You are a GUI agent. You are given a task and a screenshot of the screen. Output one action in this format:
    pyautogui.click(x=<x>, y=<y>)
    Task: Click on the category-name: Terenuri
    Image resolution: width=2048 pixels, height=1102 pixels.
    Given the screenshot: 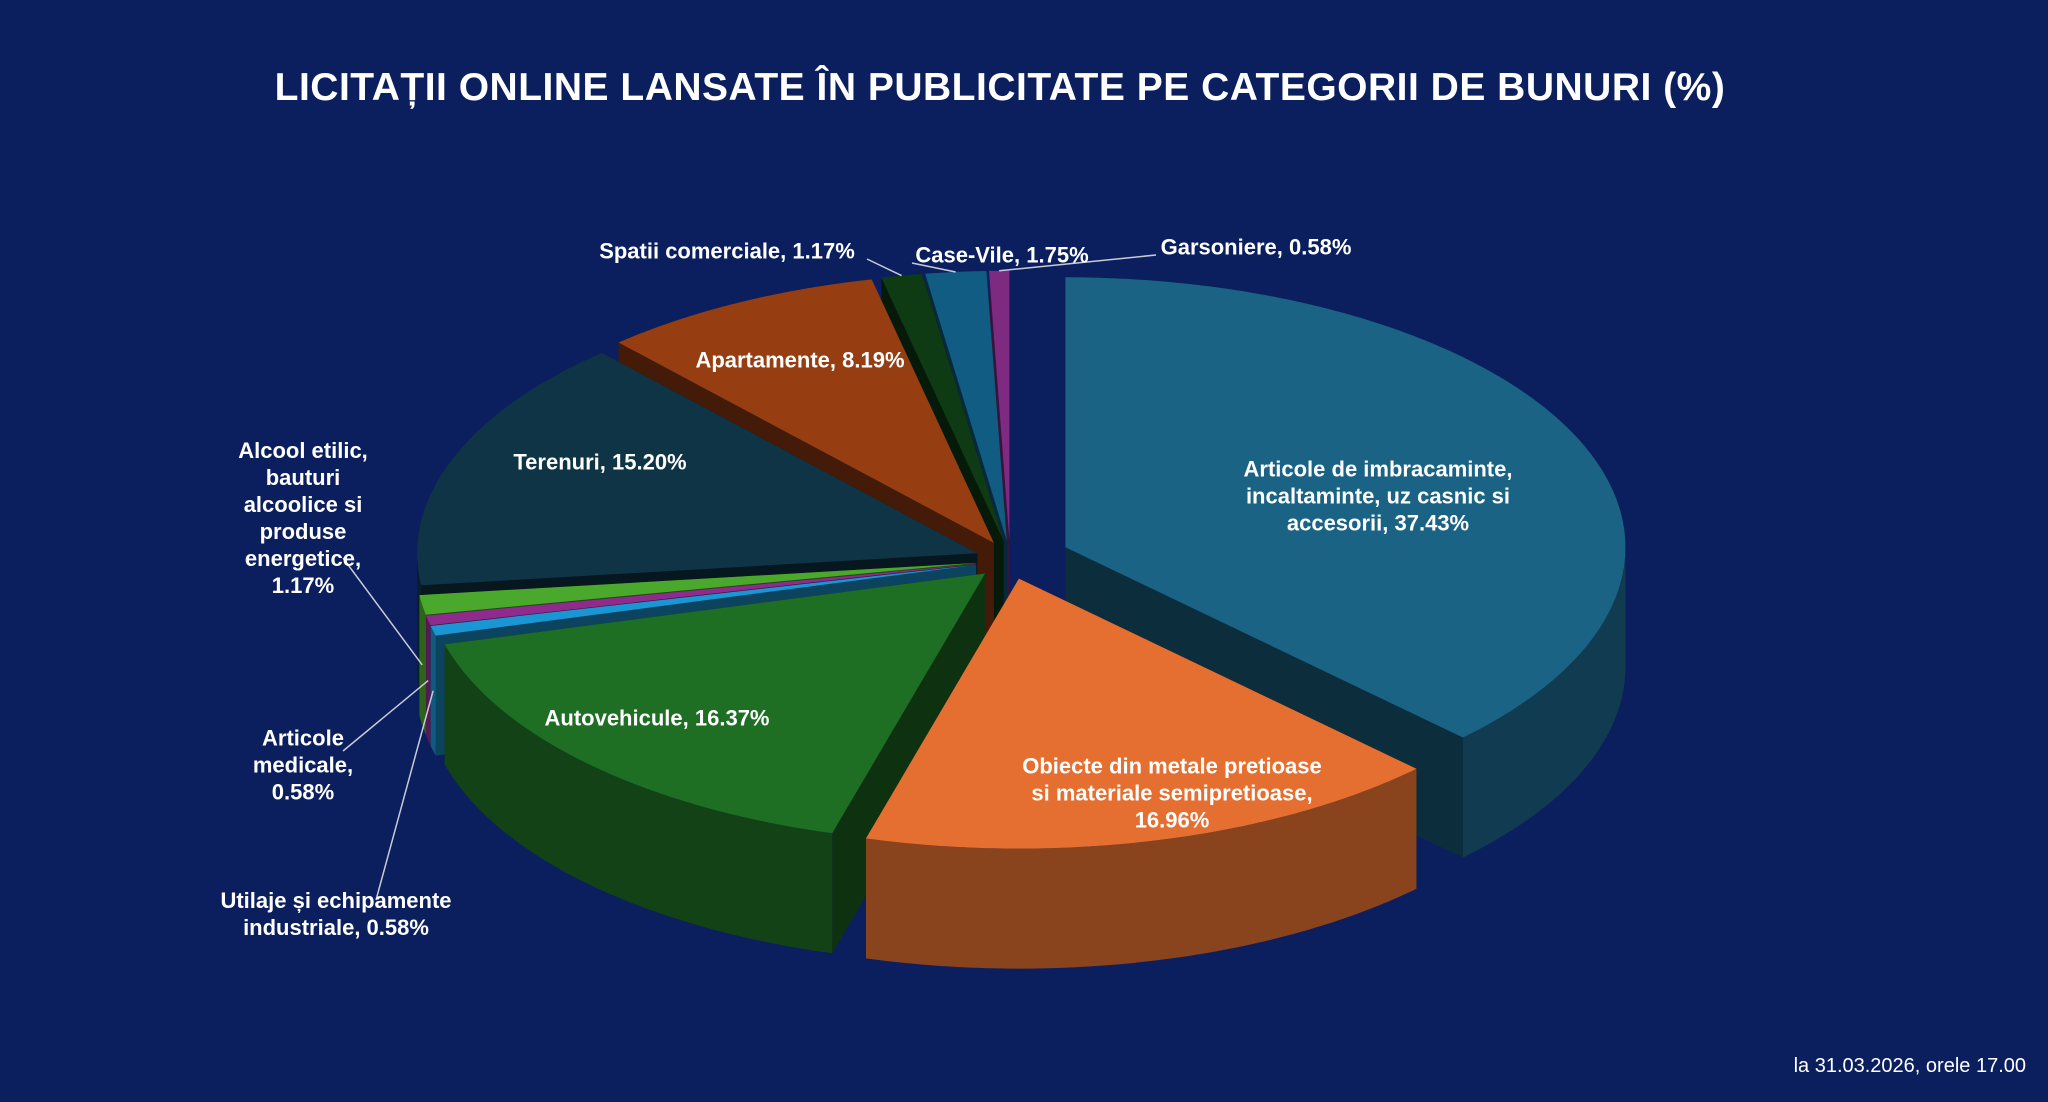 What is the action you would take?
    pyautogui.click(x=556, y=462)
    